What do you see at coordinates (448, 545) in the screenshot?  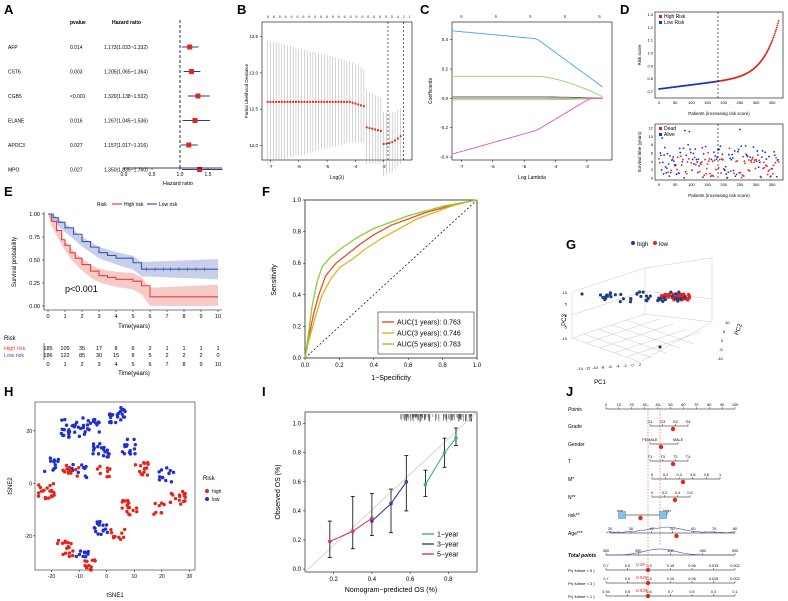 I see `calibration-legend-label: 3−year` at bounding box center [448, 545].